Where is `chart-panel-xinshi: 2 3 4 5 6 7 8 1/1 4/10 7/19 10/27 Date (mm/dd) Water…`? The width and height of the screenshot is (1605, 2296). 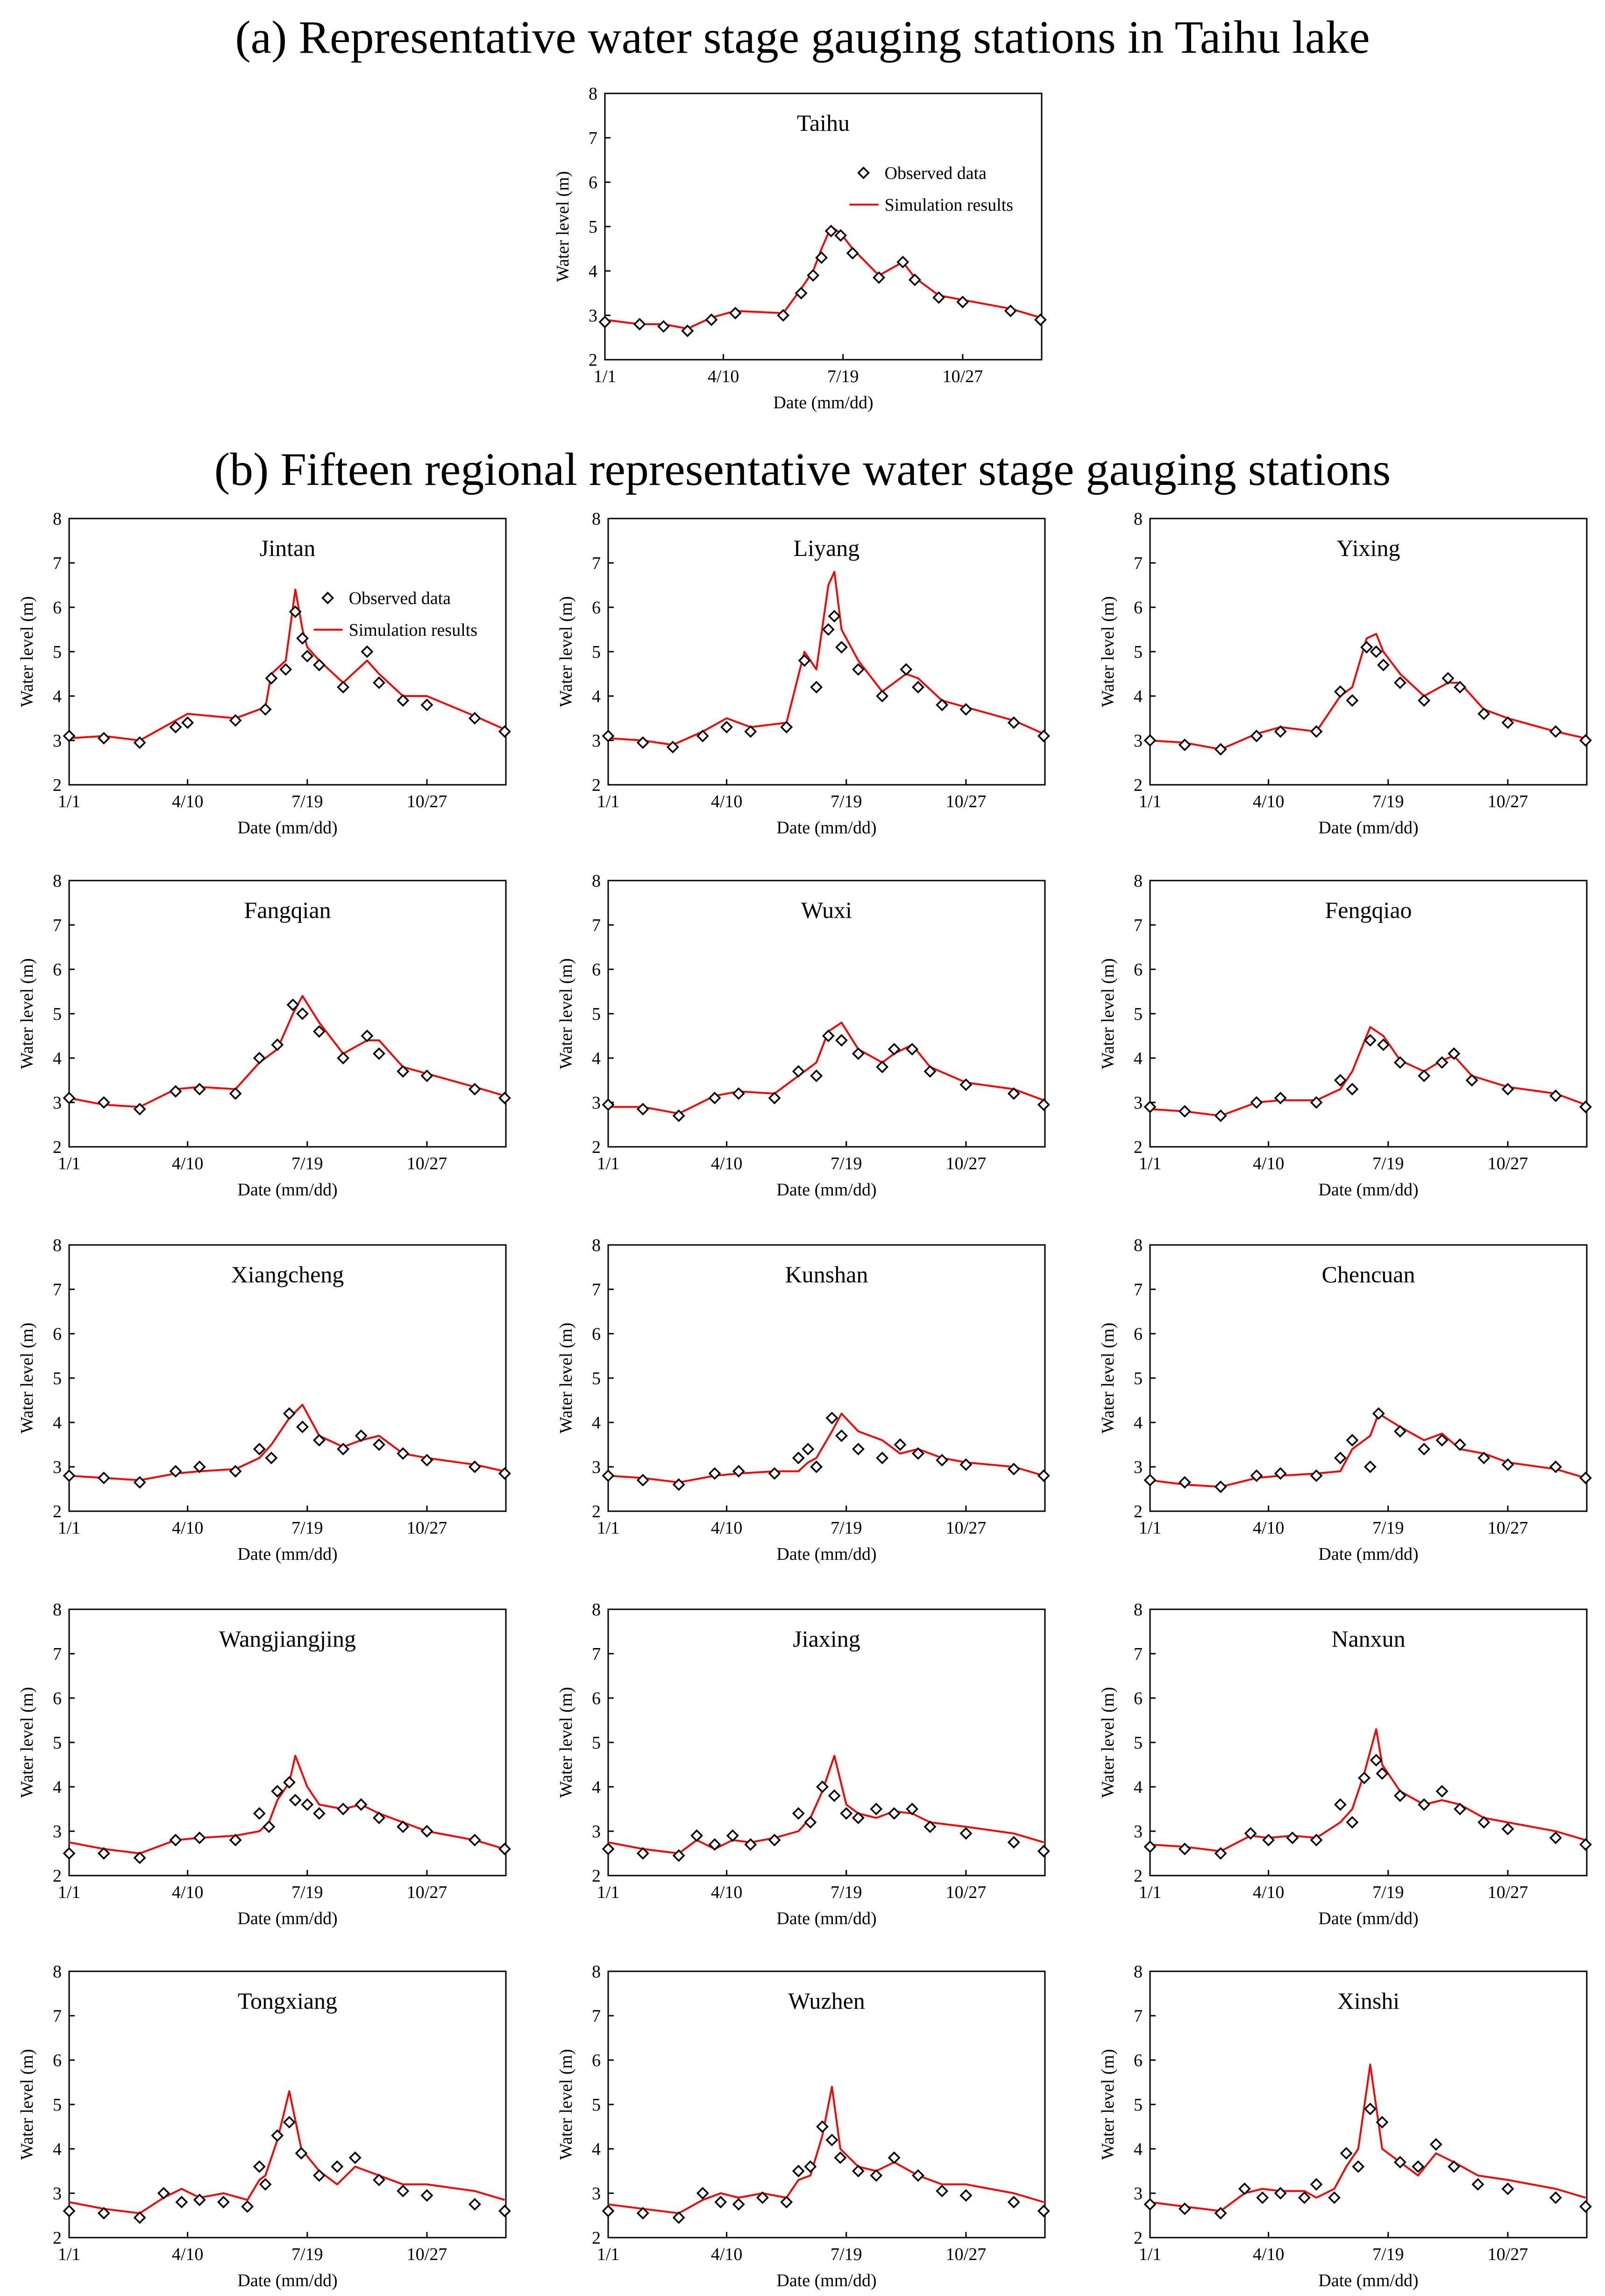
chart-panel-xinshi: 2 3 4 5 6 7 8 1/1 4/10 7/19 10/27 Date (mm/dd) Water… is located at coordinates (1345, 2126).